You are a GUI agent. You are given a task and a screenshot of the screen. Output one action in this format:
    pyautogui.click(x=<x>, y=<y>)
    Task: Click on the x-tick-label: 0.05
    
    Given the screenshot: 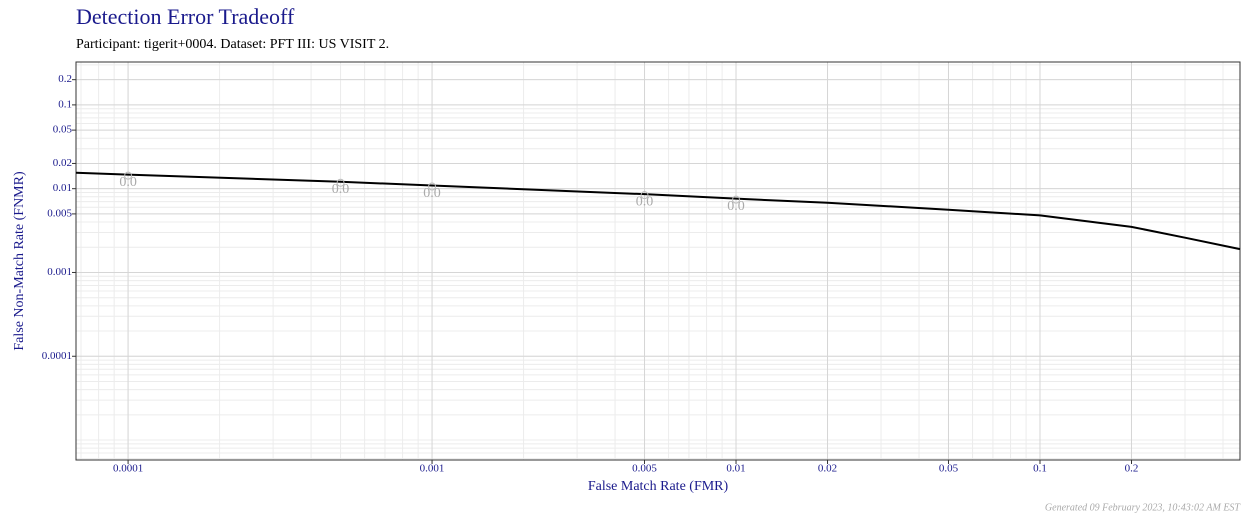 What is the action you would take?
    pyautogui.click(x=949, y=469)
    